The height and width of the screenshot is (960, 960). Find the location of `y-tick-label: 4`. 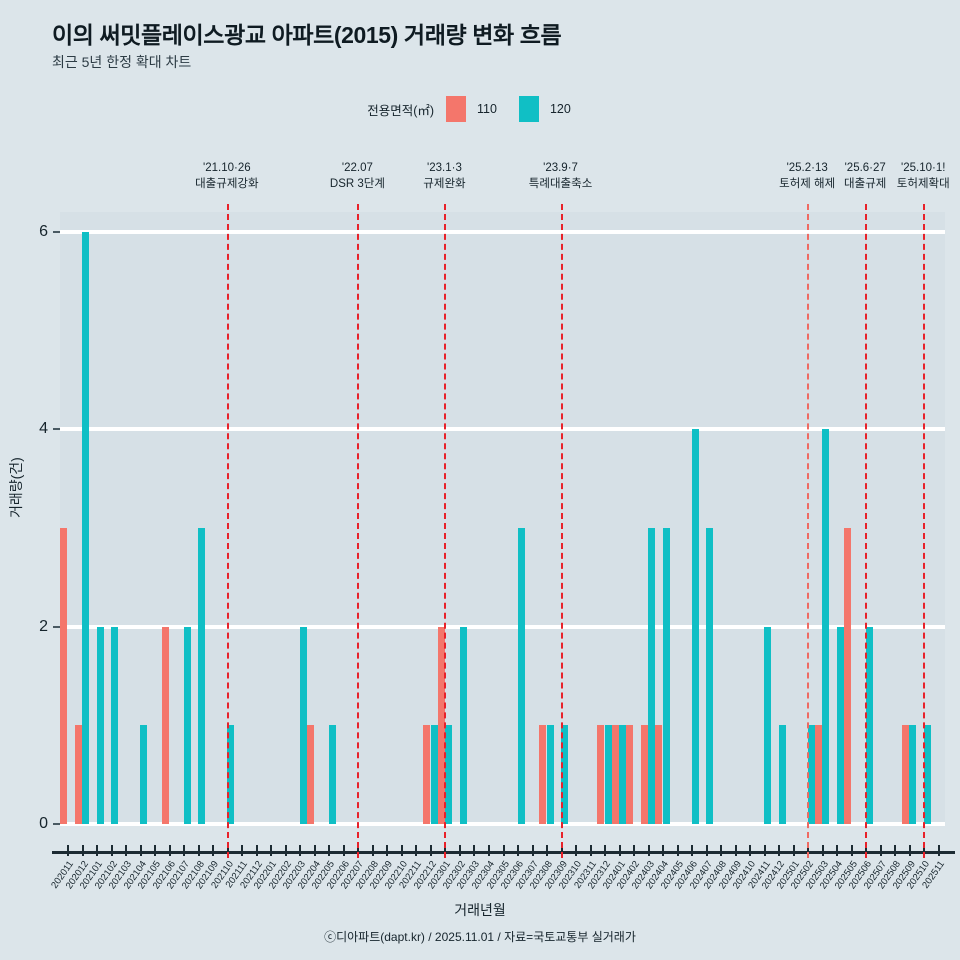

y-tick-label: 4 is located at coordinates (43, 429).